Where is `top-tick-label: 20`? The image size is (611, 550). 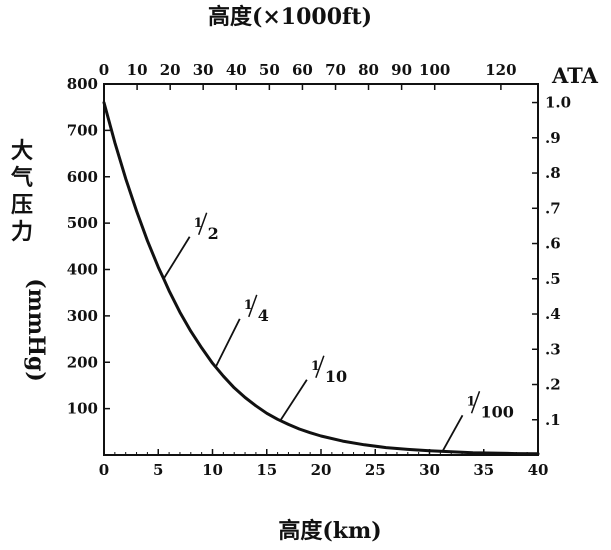 top-tick-label: 20 is located at coordinates (170, 70).